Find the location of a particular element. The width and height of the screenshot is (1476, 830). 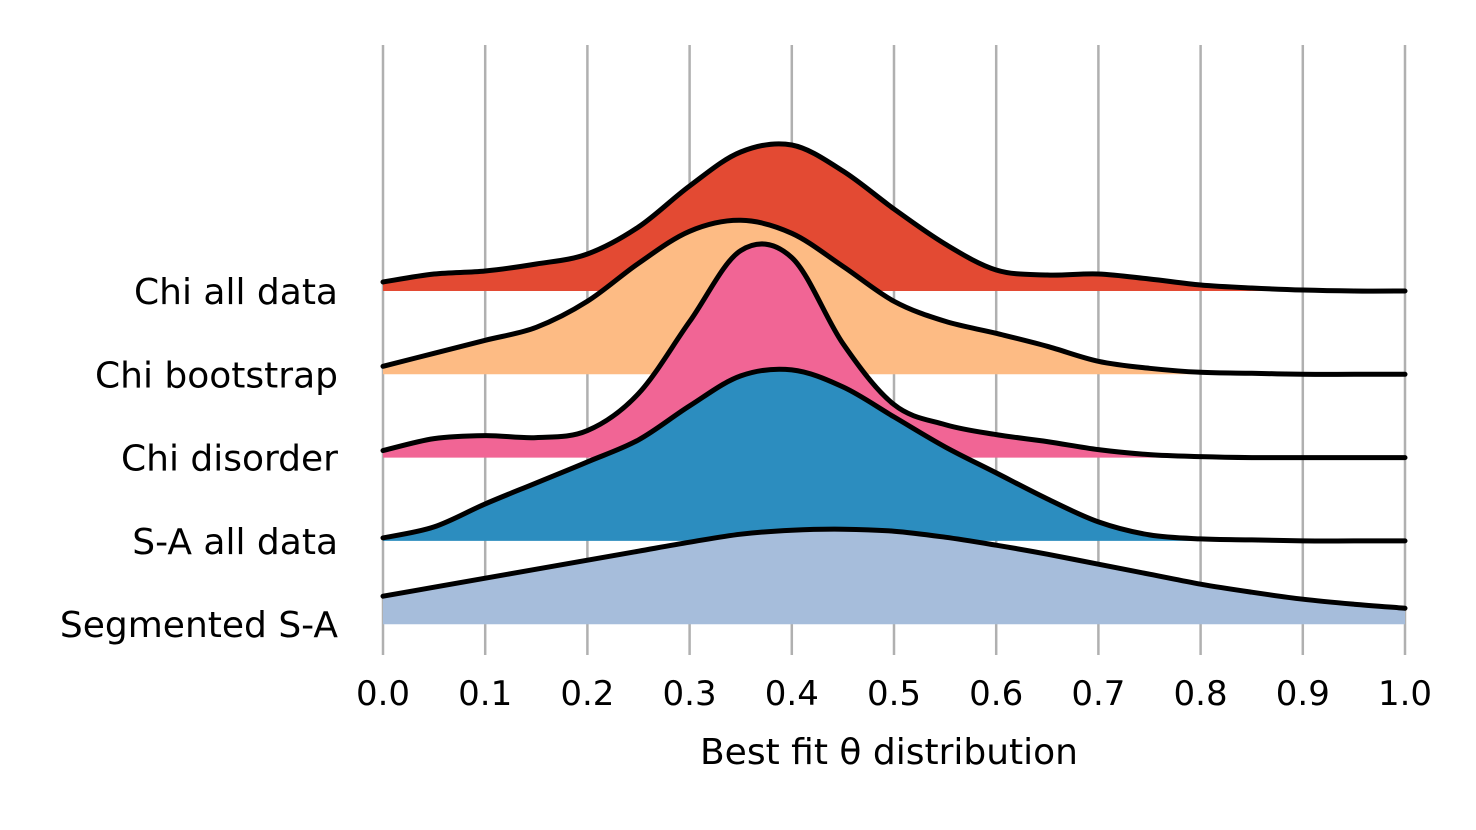

row-label: S-A all data is located at coordinates (235, 542).